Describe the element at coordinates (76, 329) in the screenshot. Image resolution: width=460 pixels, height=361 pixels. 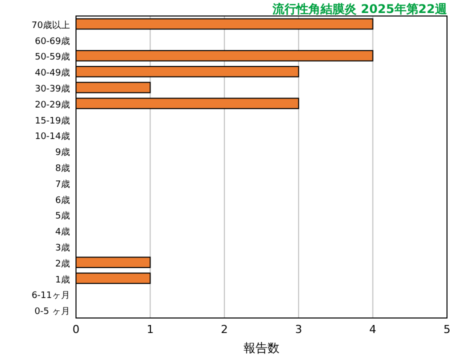
I see `x-tick-label: 0` at that location.